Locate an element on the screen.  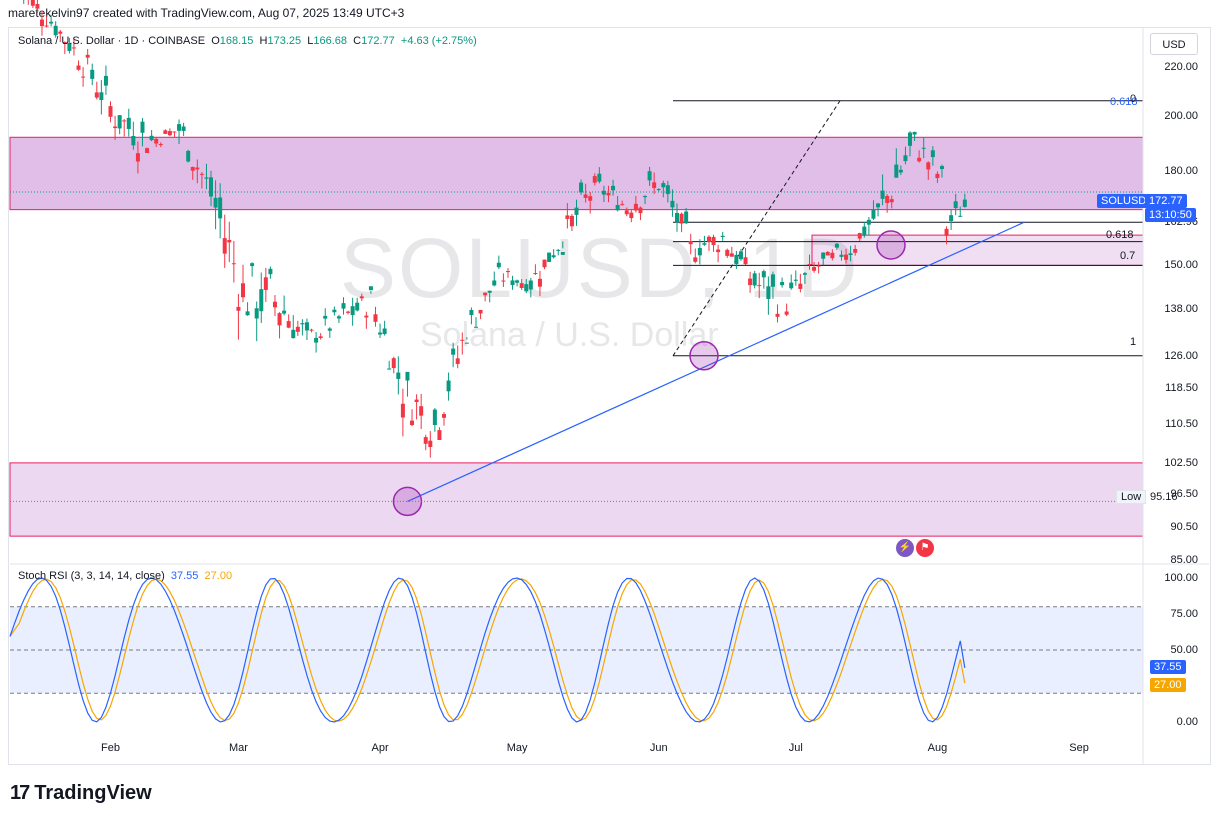
fib-diagonal is located at coordinates (756, 228).